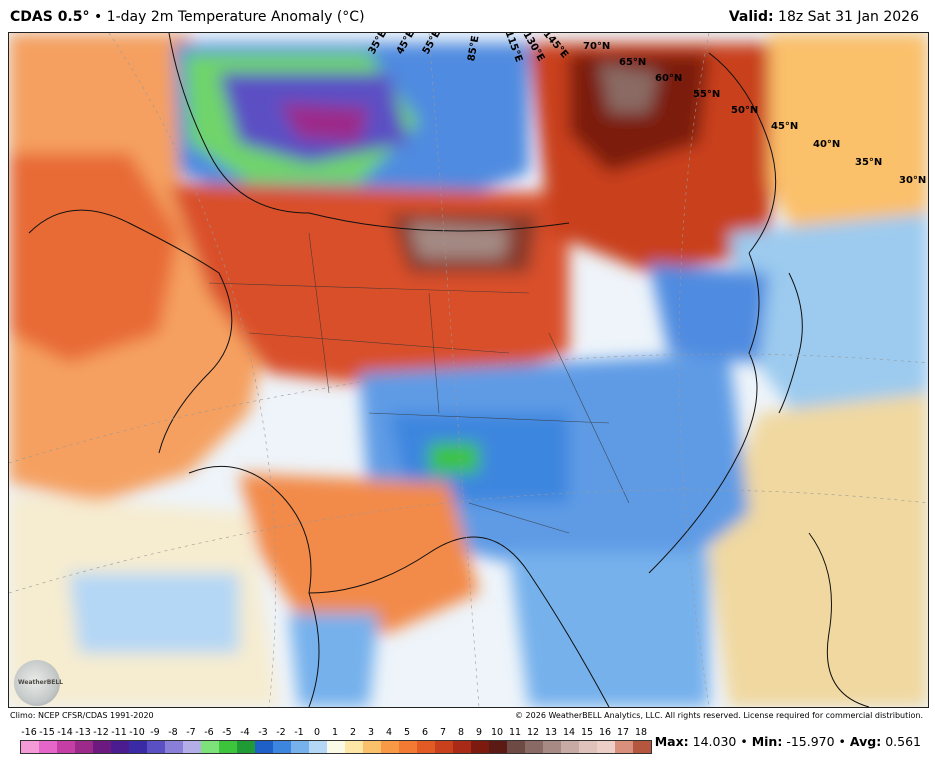 Image resolution: width=935 pixels, height=768 pixels. What do you see at coordinates (707, 94) in the screenshot?
I see `lat-label-55: 55°N` at bounding box center [707, 94].